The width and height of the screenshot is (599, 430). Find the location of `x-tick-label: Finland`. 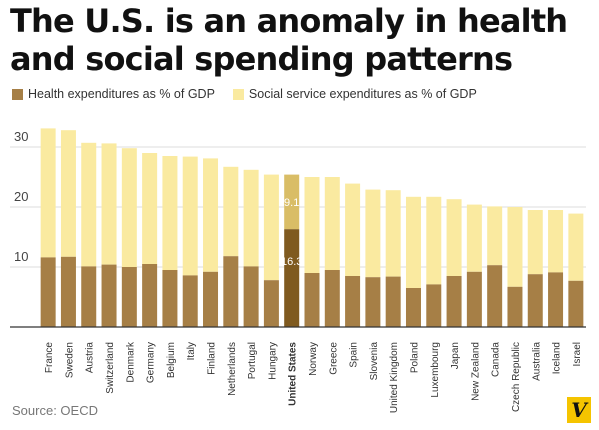

x-tick-label: Finland is located at coordinates (212, 358).